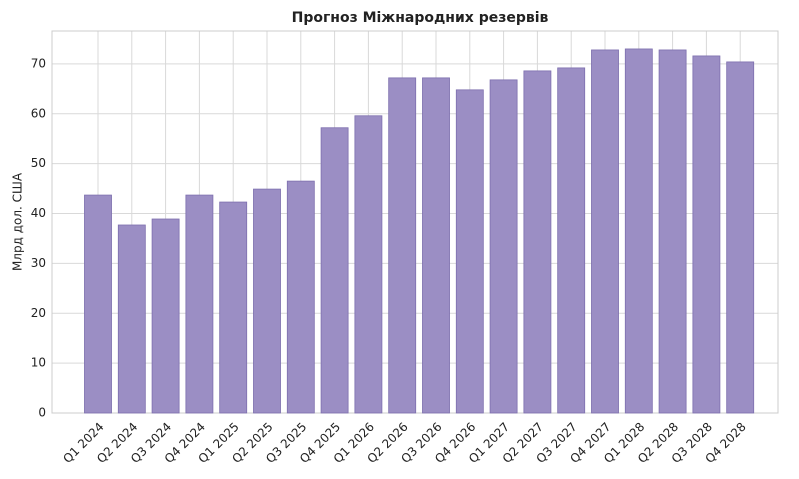 The image size is (799, 479). Describe the element at coordinates (42, 413) in the screenshot. I see `y-tick-label: 0` at that location.